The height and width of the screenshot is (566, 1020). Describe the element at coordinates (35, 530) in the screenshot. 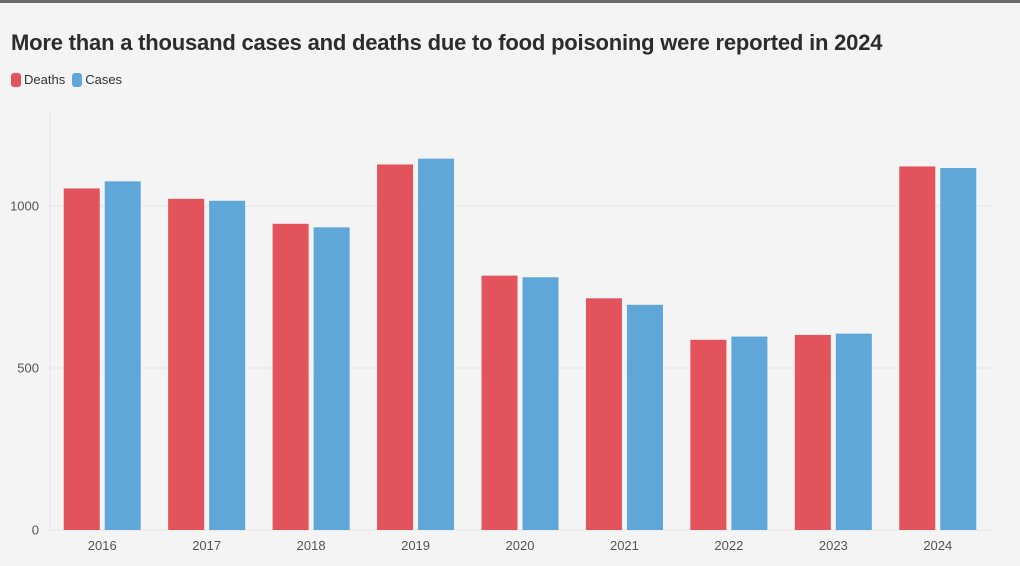

I see `y-tick-label: 0` at that location.